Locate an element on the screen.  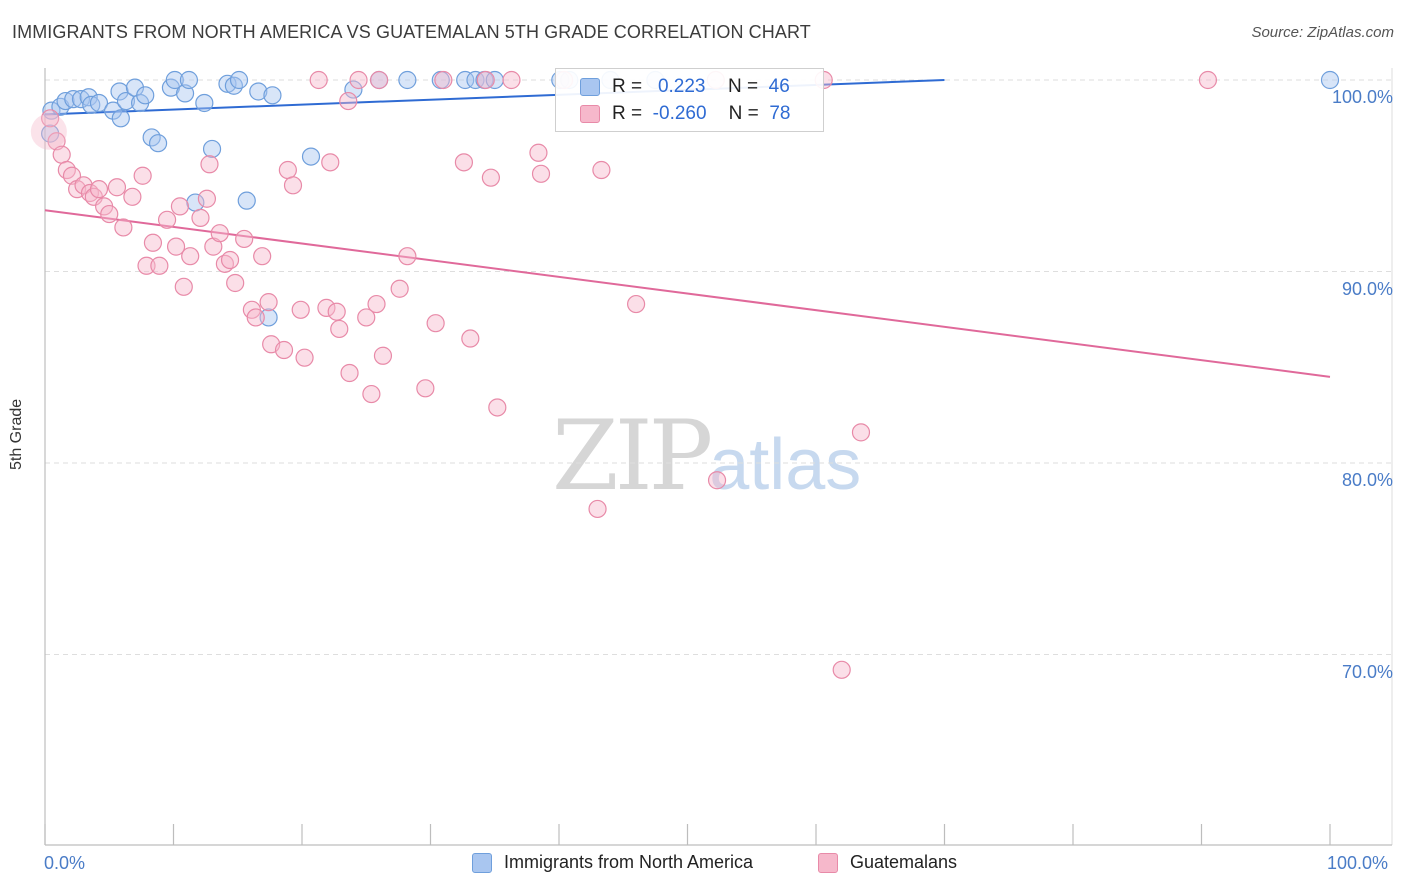
legend-row-pink: R = -0.260 N = 78 is located at coordinates (685, 114).